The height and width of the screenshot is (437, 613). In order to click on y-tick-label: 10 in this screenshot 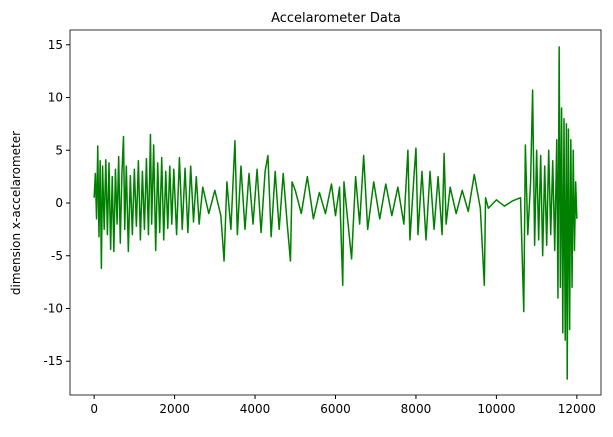, I will do `click(55, 98)`.